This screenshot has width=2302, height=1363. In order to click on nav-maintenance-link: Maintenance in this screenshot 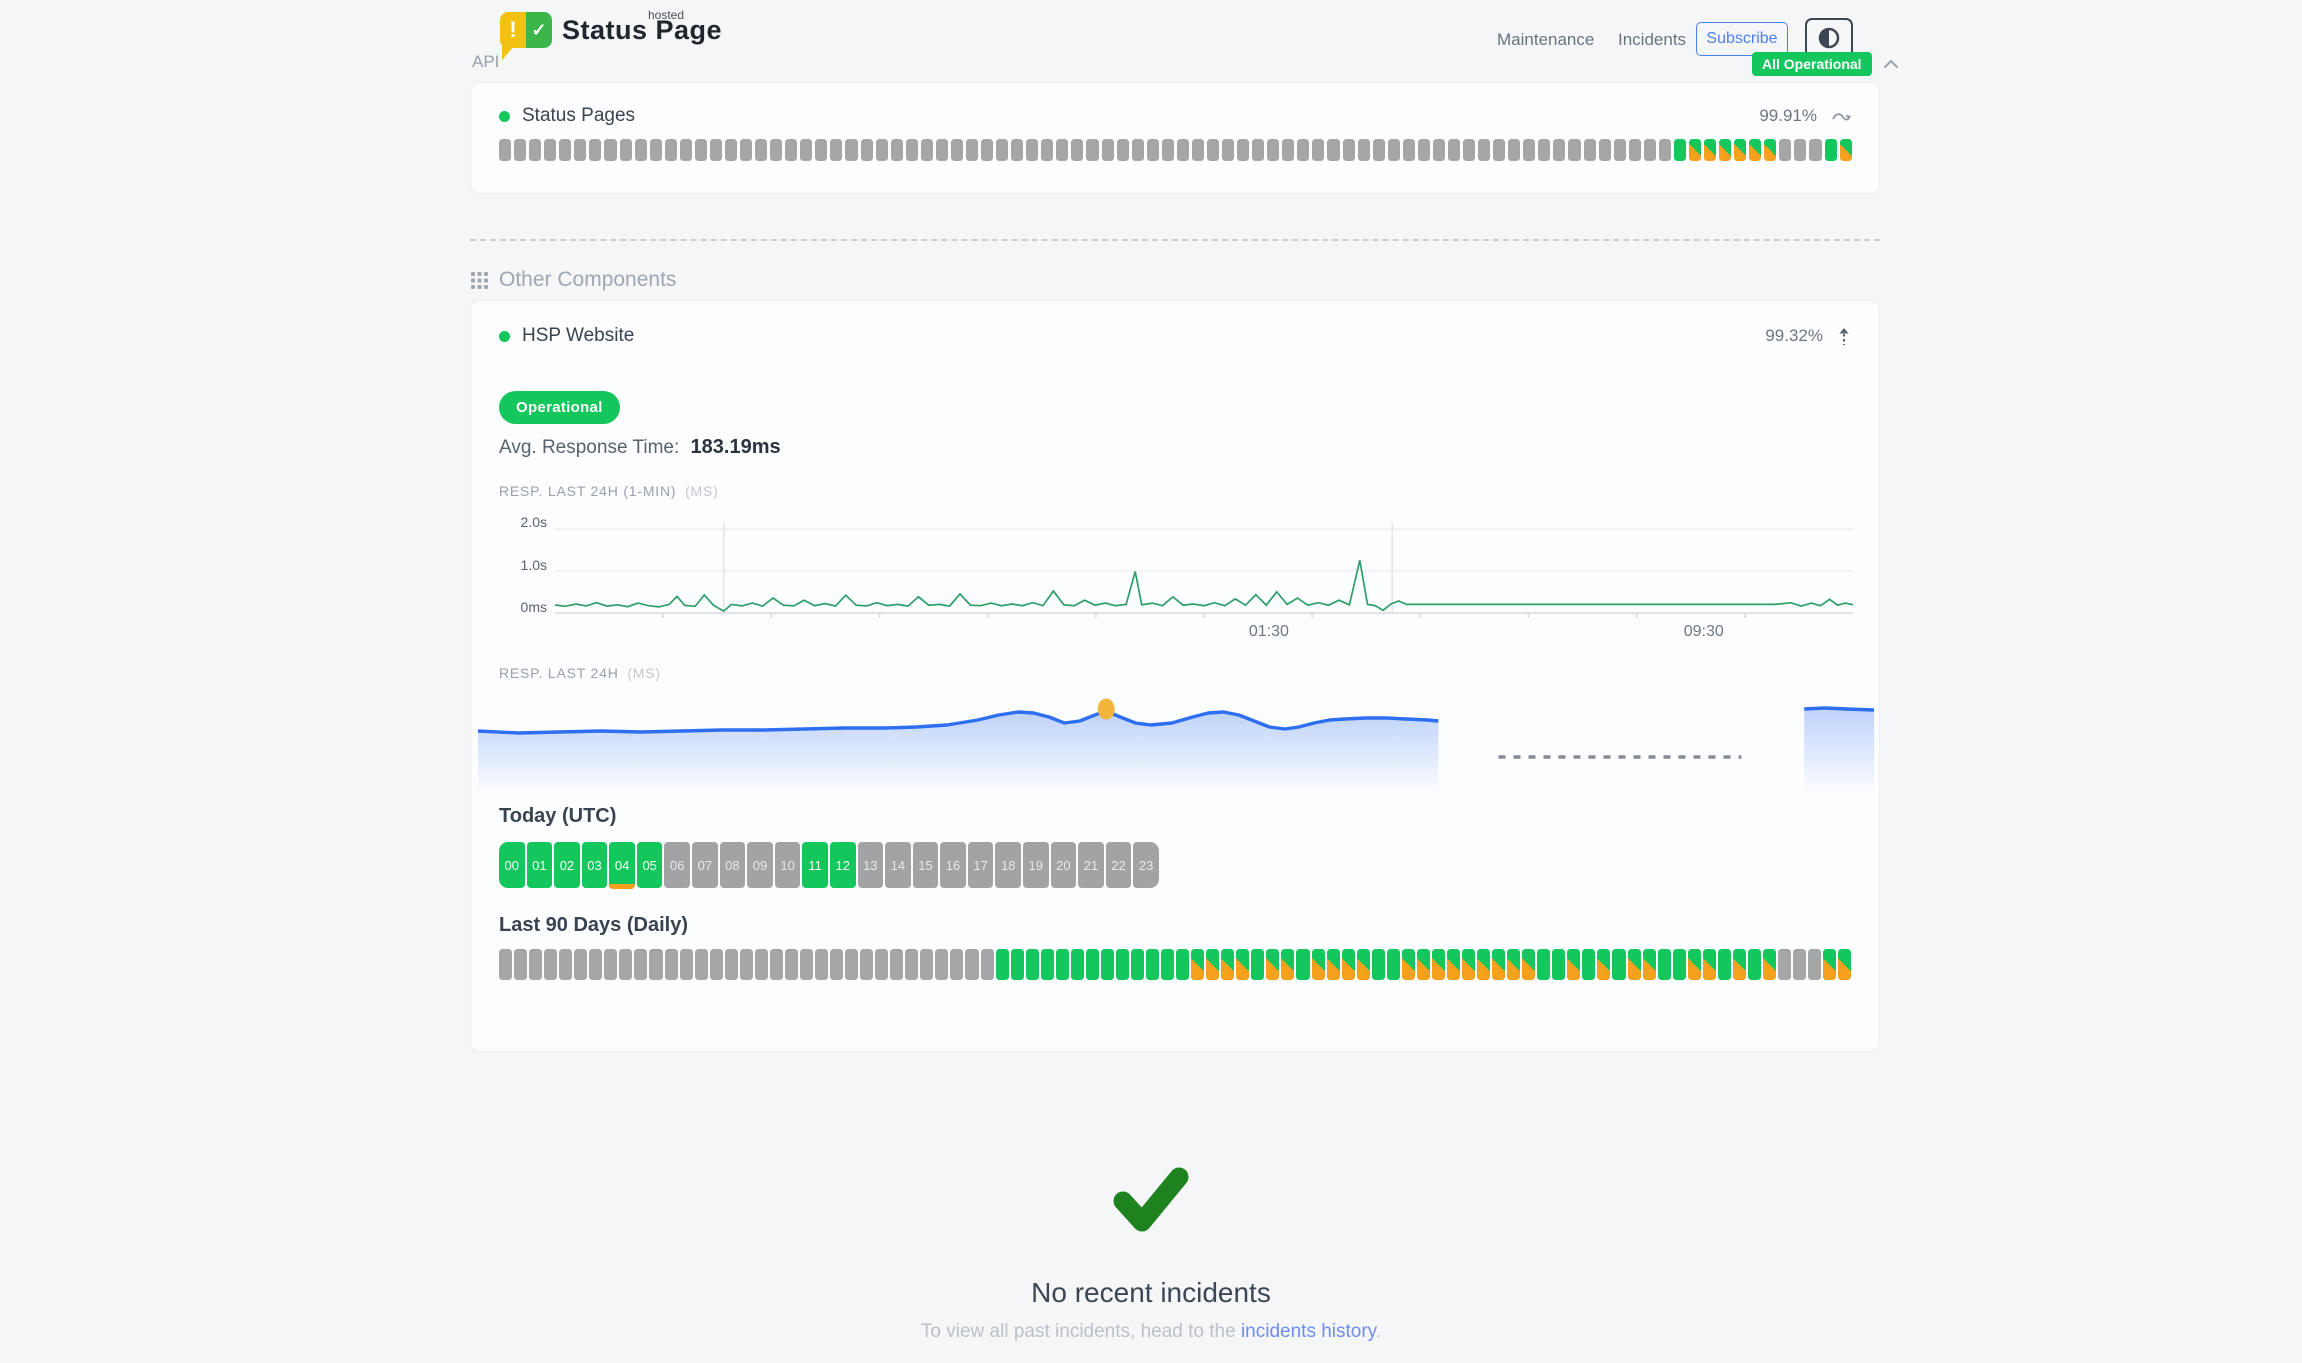, I will do `click(1546, 39)`.